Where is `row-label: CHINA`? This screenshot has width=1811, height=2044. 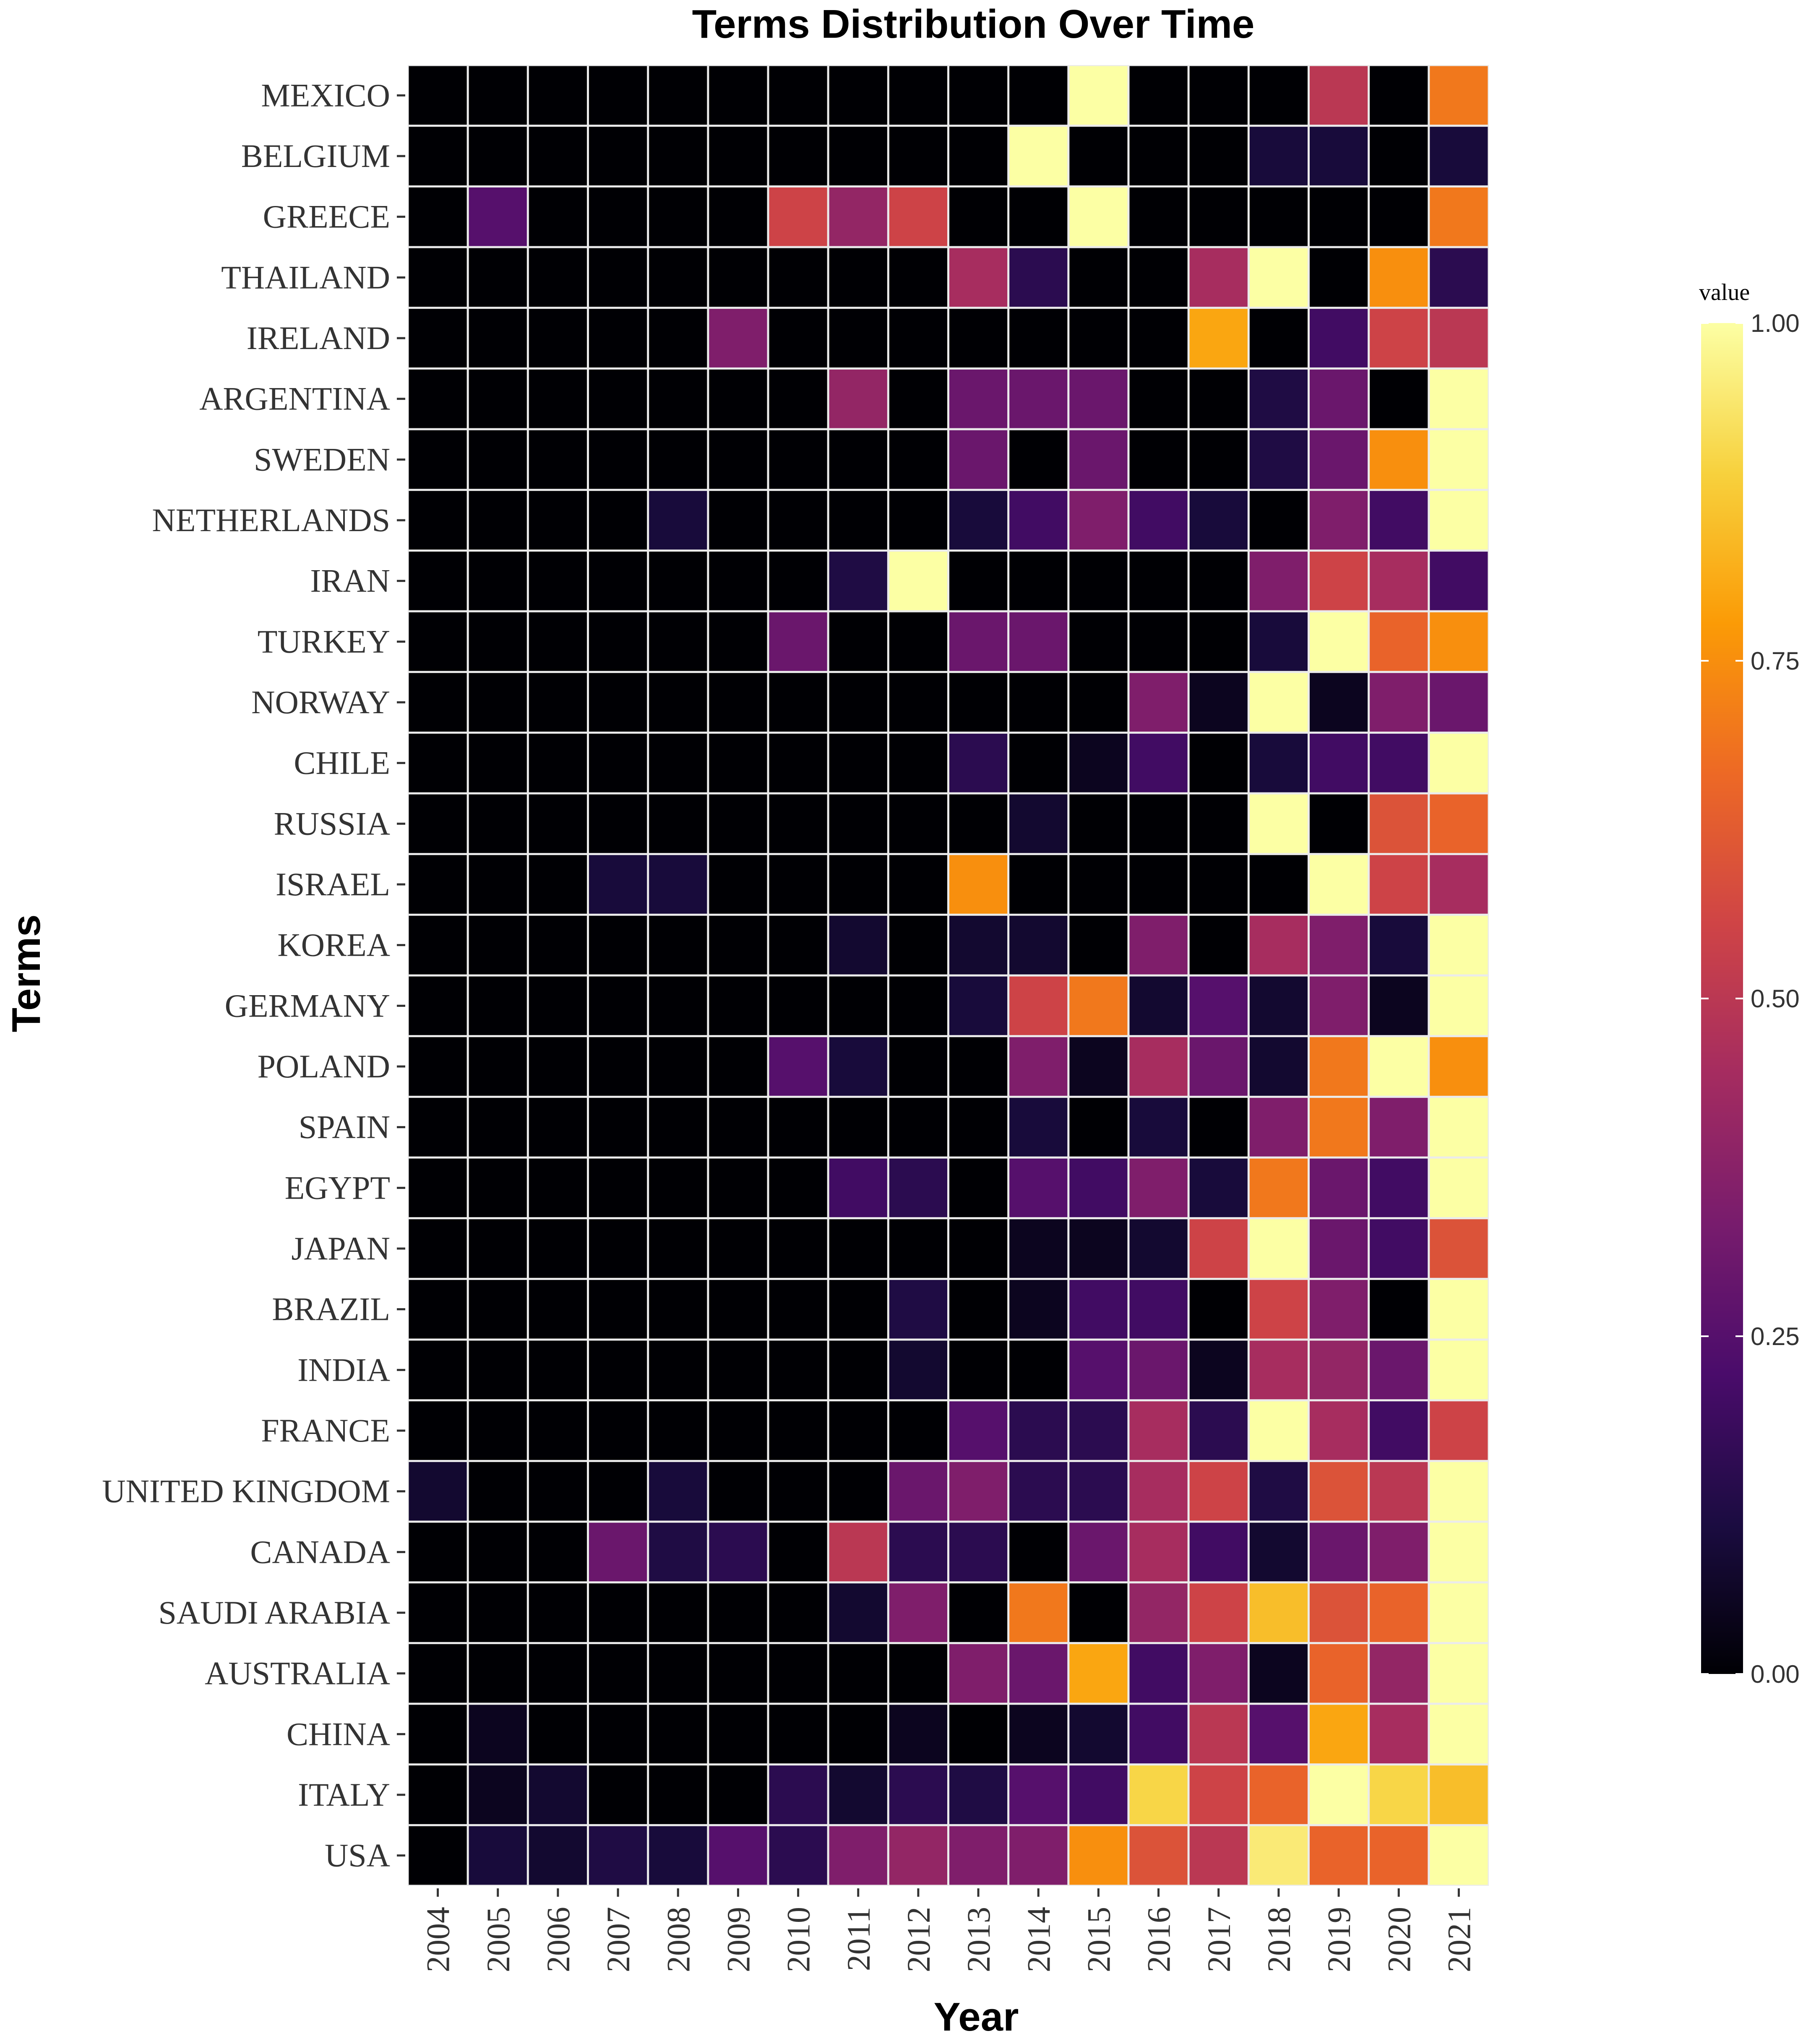
row-label: CHINA is located at coordinates (338, 1734).